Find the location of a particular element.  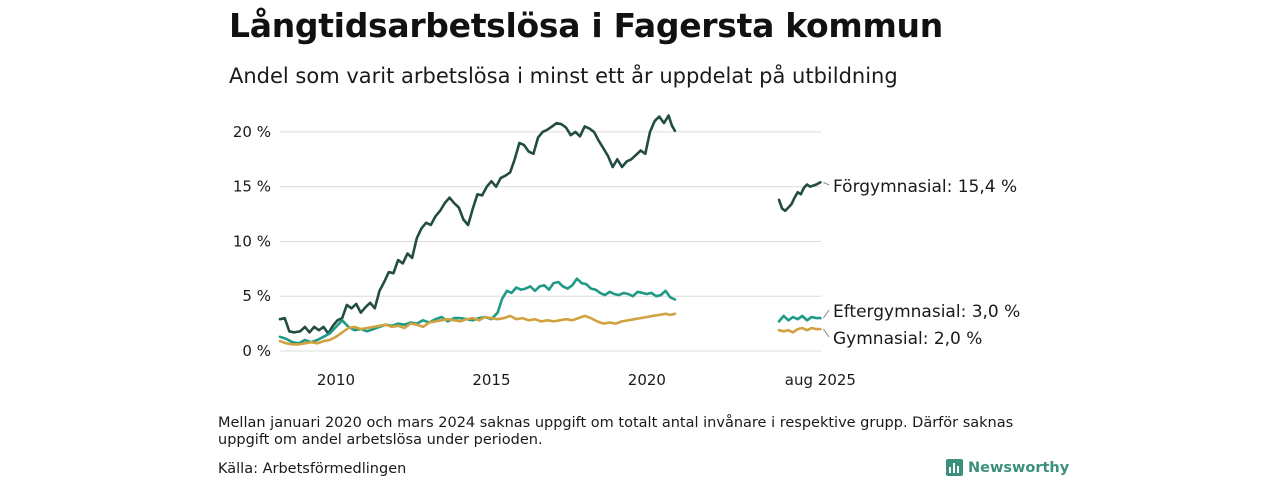

series-line-eftergymnasial-recent is located at coordinates (799, 318).